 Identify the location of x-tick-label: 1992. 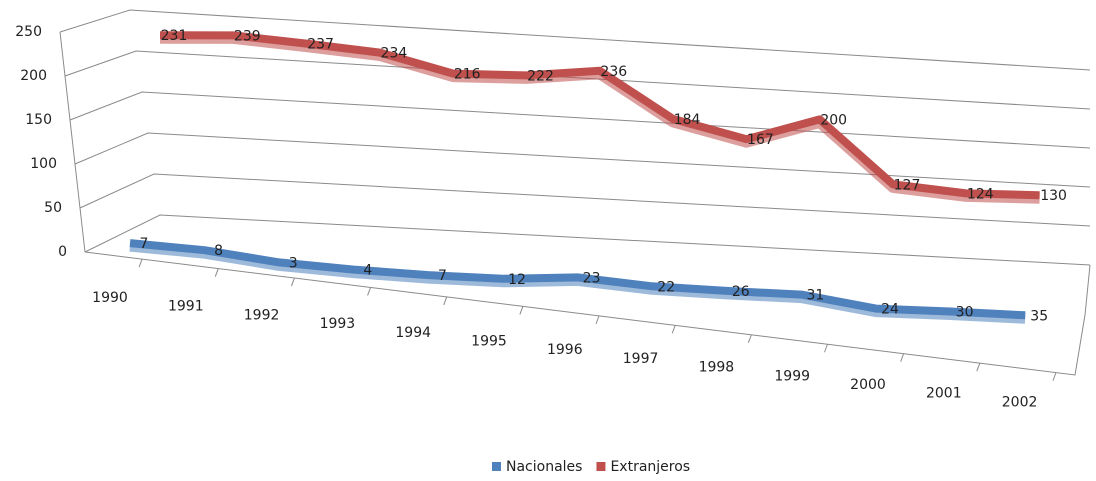
(262, 315).